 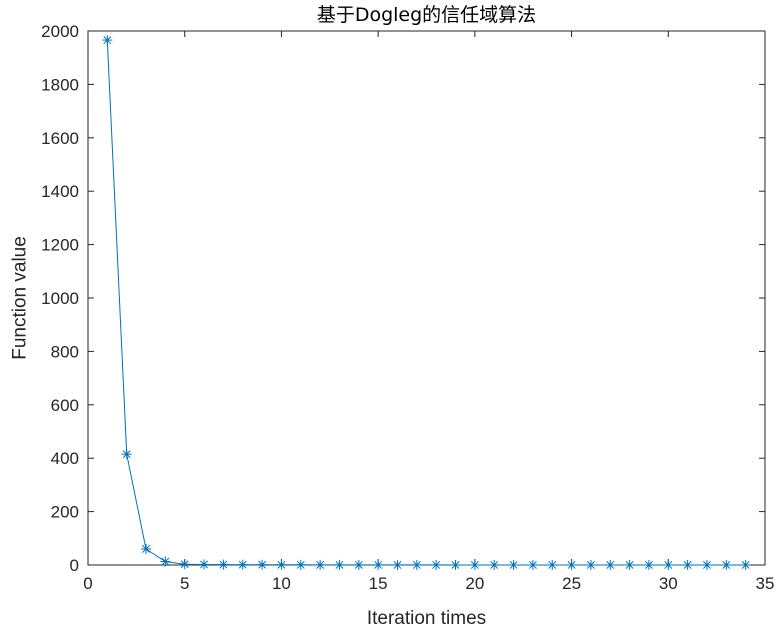 I want to click on x-axis-label: Iteration times, so click(x=426, y=618).